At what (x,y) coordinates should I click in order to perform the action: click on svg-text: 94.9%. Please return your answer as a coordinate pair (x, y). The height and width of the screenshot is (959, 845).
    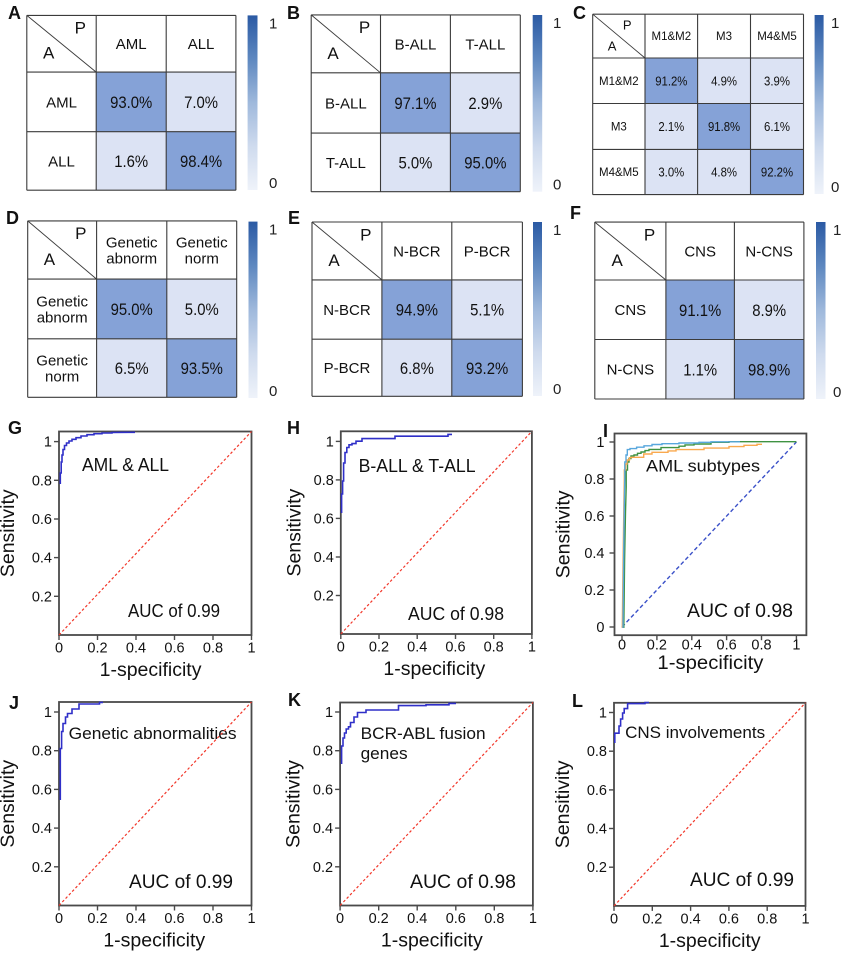
    Looking at the image, I should click on (417, 310).